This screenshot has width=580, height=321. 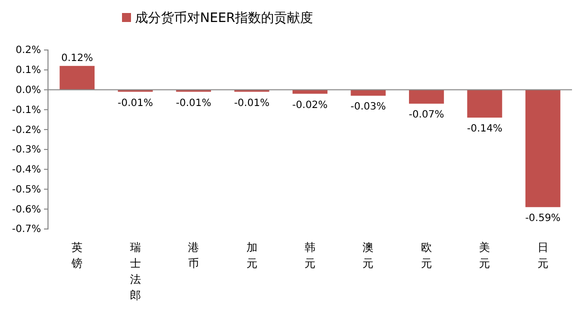 What do you see at coordinates (484, 129) in the screenshot?
I see `data-label: -0.14%` at bounding box center [484, 129].